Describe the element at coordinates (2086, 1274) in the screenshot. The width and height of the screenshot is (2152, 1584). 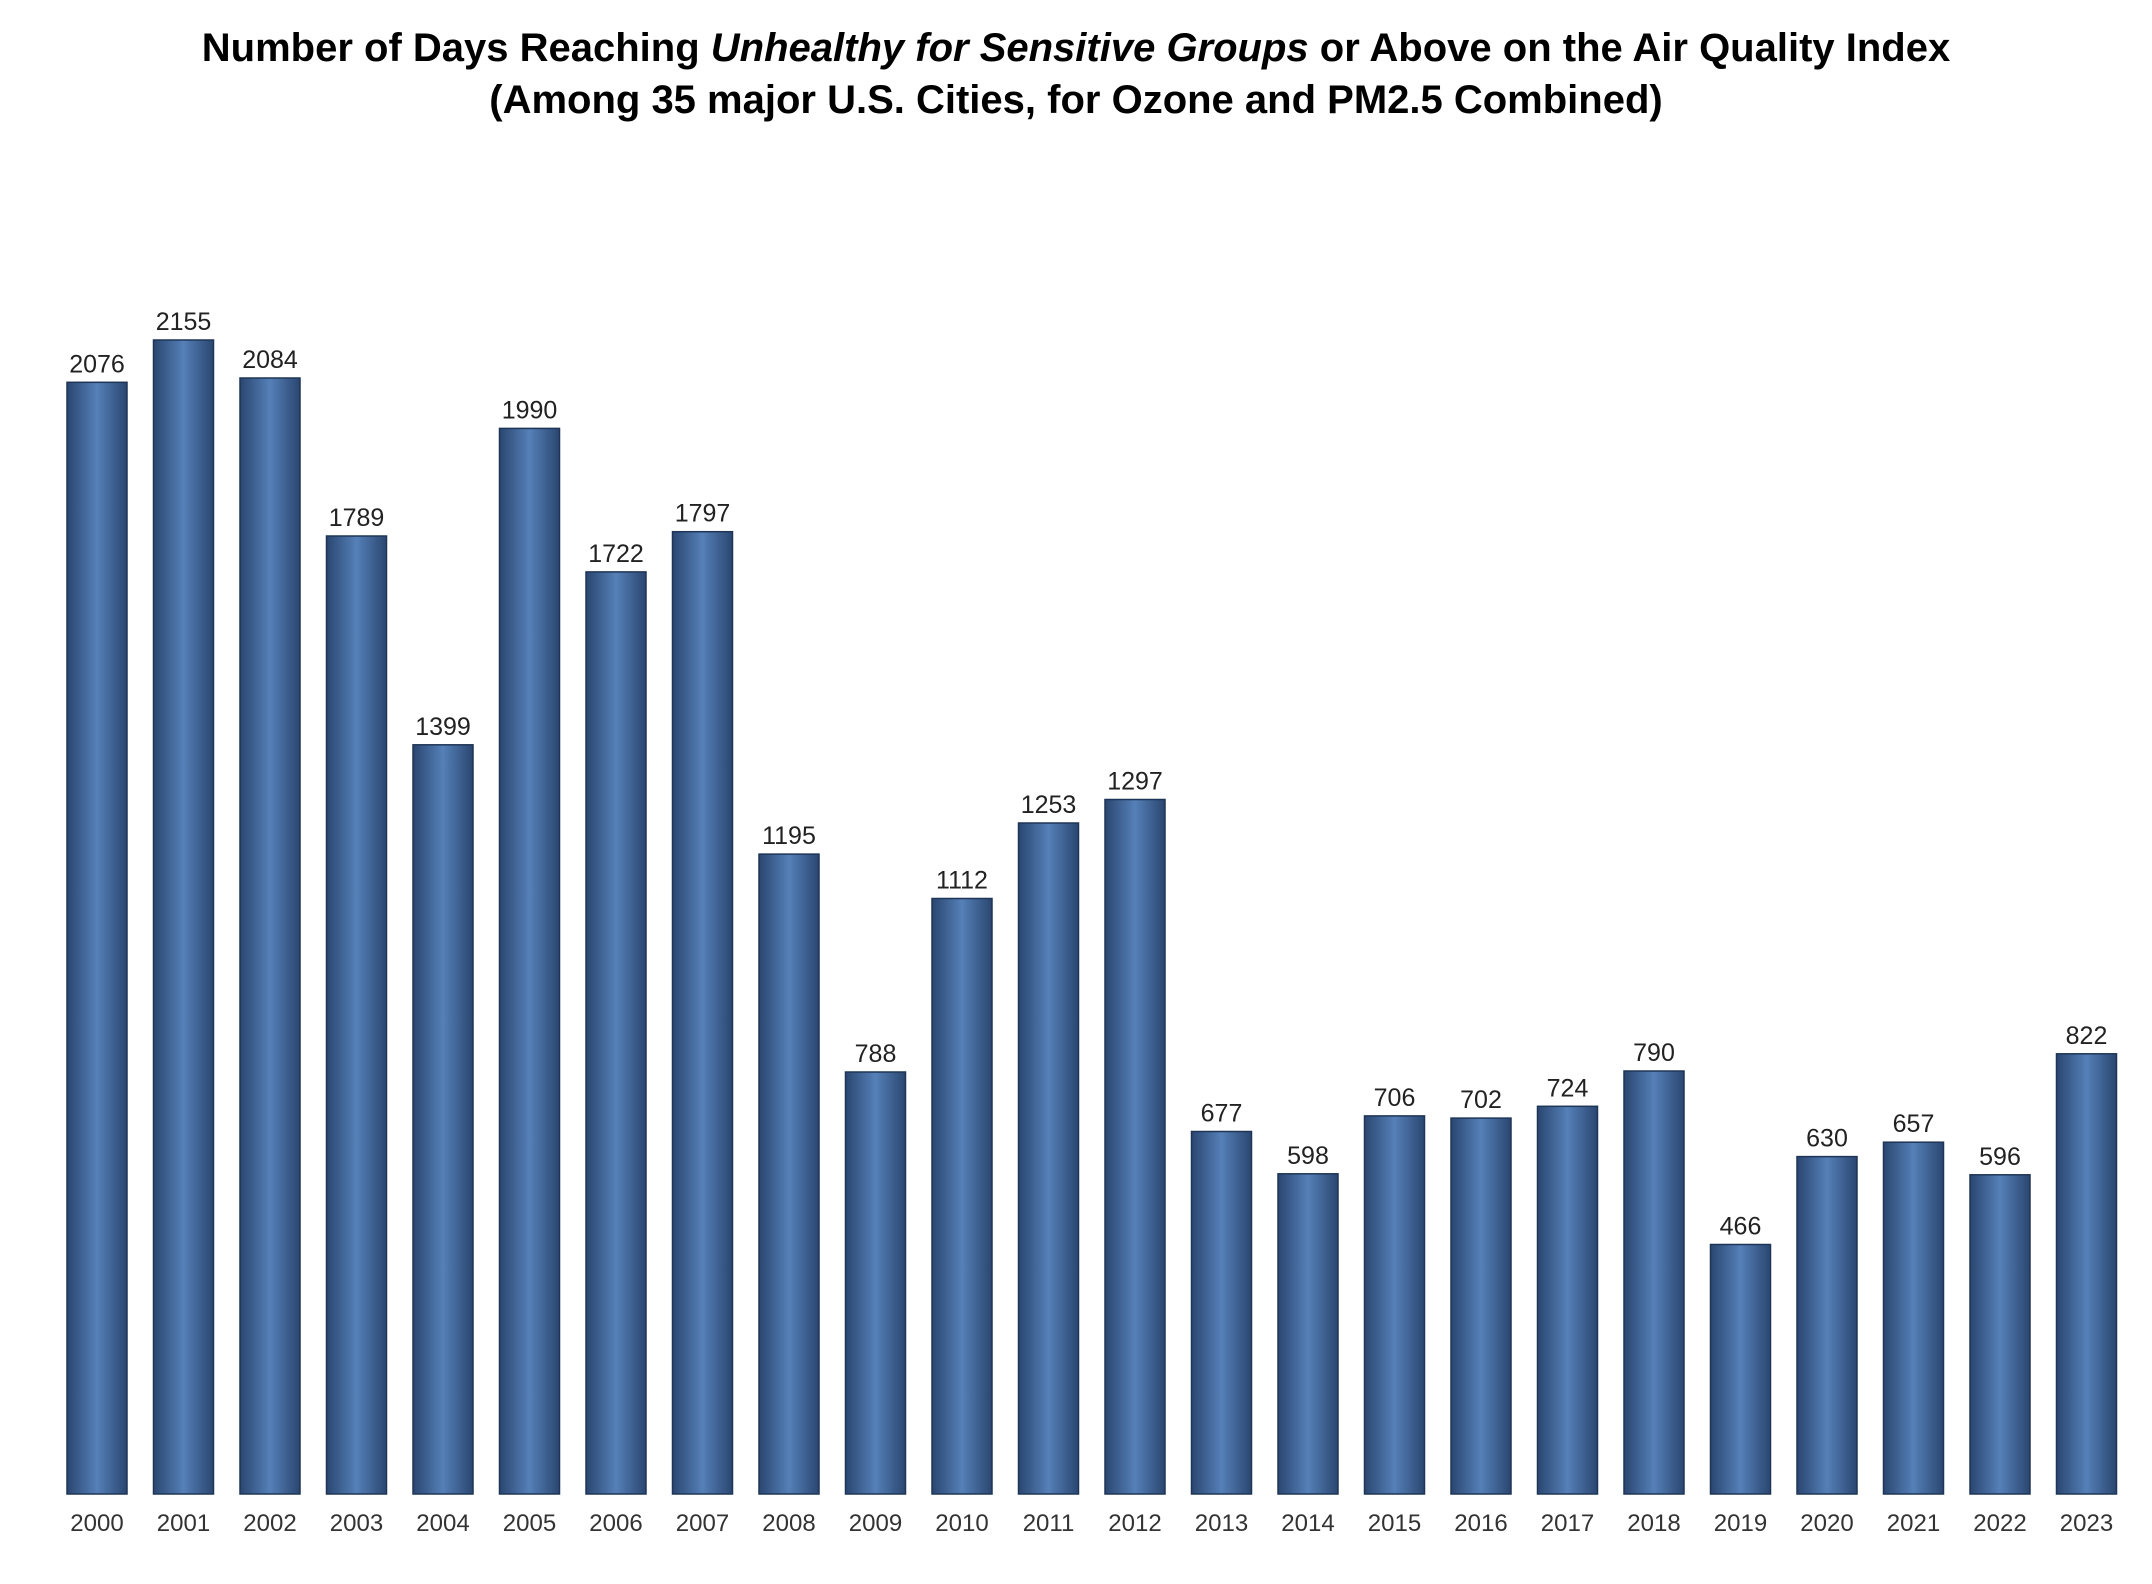
I see `bar-2023` at that location.